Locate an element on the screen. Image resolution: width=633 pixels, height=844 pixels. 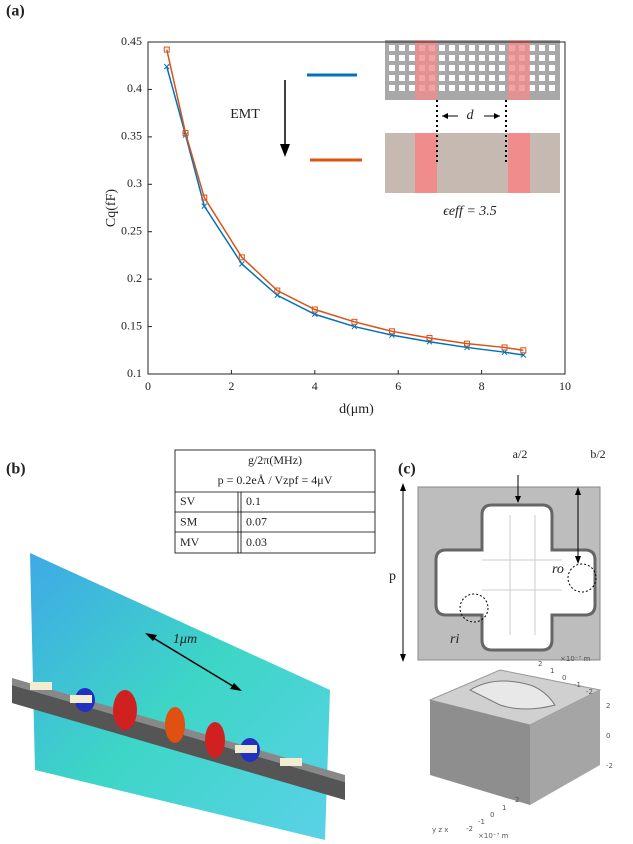
table-cell: SV is located at coordinates (188, 501).